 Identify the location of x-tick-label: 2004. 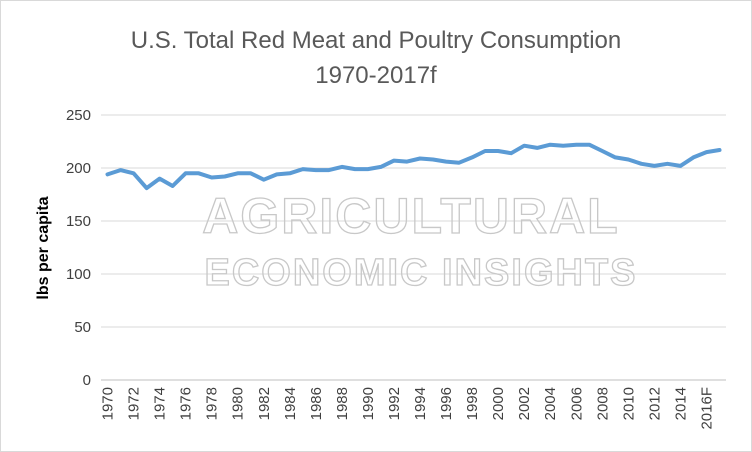
(550, 403).